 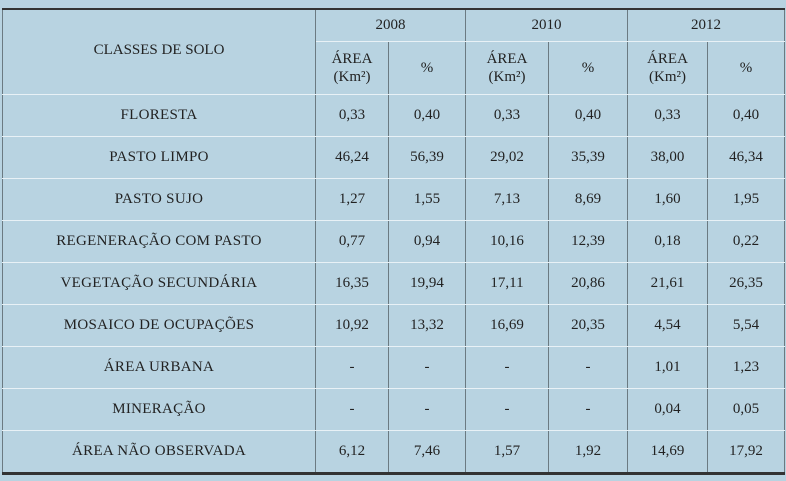 I want to click on value-cell: 1,57, so click(x=507, y=452).